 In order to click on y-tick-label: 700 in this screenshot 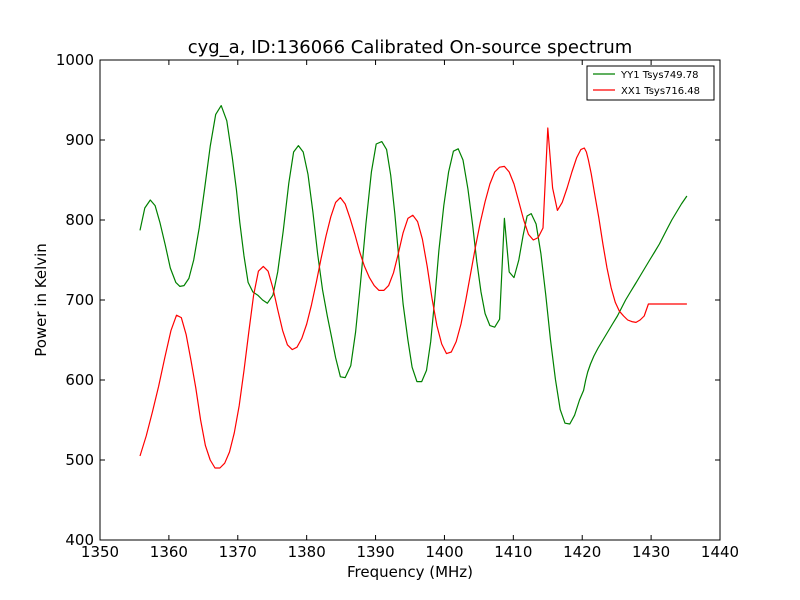, I will do `click(79, 300)`.